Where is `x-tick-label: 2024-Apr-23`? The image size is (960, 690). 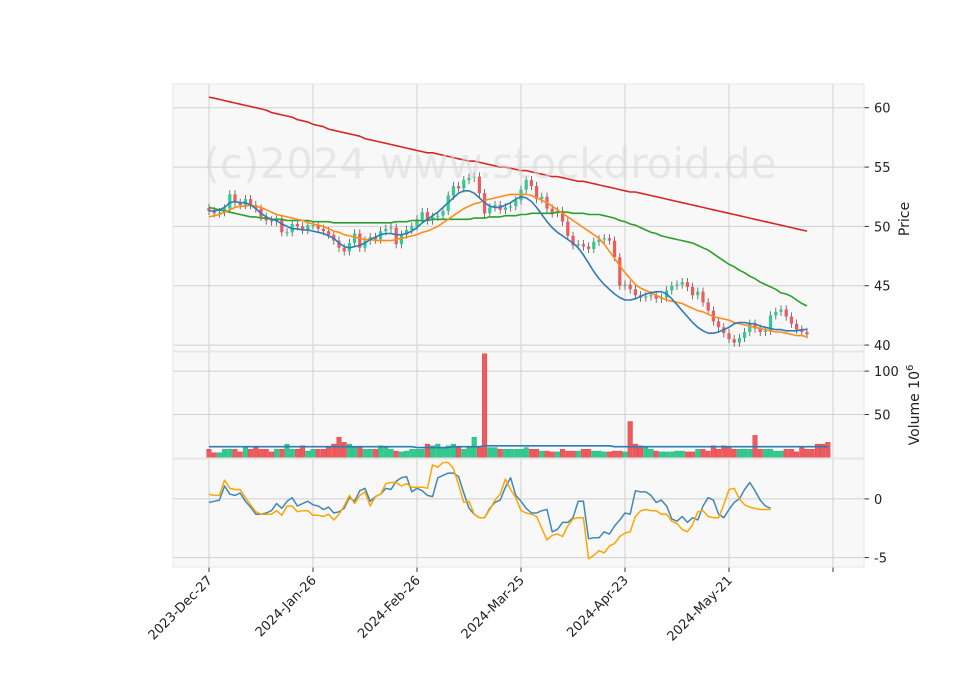
x-tick-label: 2024-Apr-23 is located at coordinates (597, 606).